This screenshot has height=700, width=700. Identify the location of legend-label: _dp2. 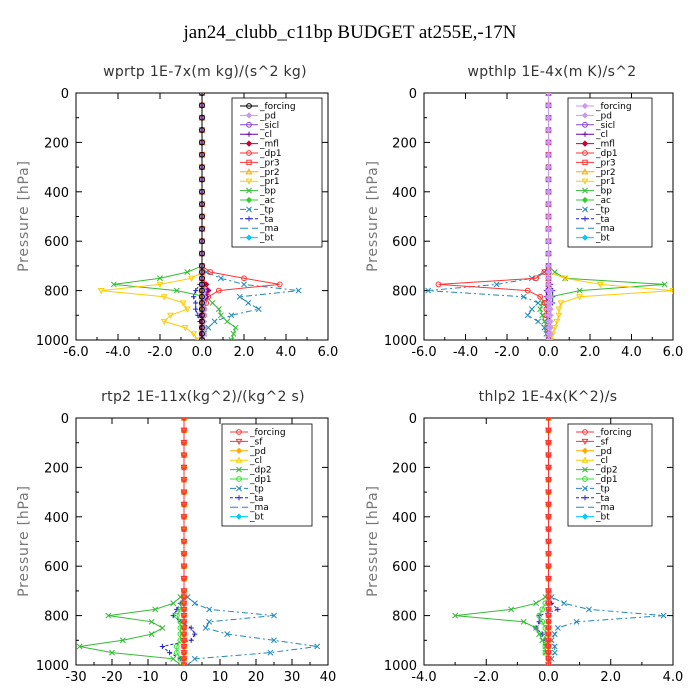
(260, 471).